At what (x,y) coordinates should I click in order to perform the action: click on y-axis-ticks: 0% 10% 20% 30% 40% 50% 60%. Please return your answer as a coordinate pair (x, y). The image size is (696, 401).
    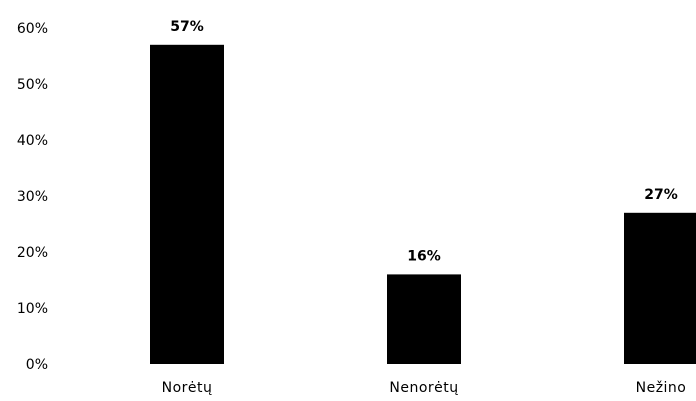
    Looking at the image, I should click on (32, 197).